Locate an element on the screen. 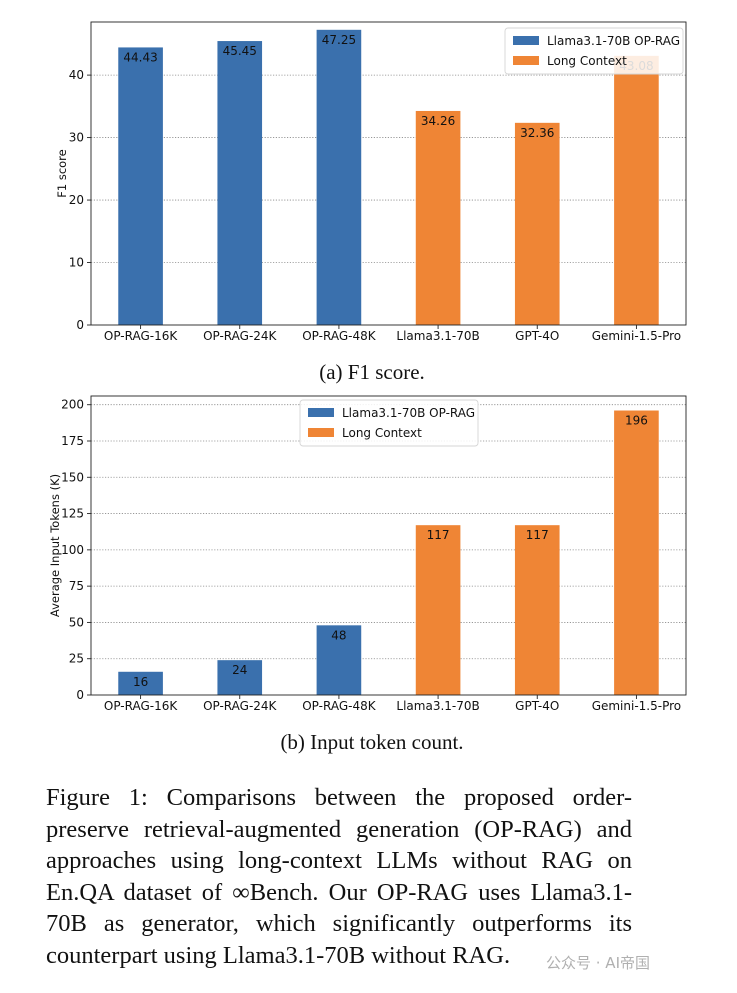  watermark: 公众号 · AI帝国 is located at coordinates (598, 963).